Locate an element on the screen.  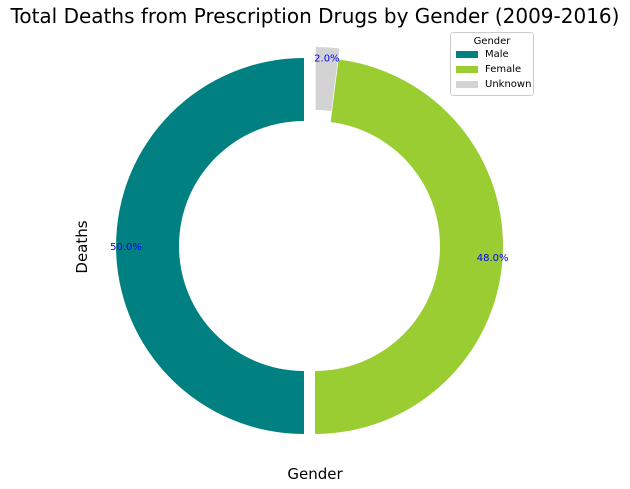
slice-label-male: 50.0% is located at coordinates (126, 247).